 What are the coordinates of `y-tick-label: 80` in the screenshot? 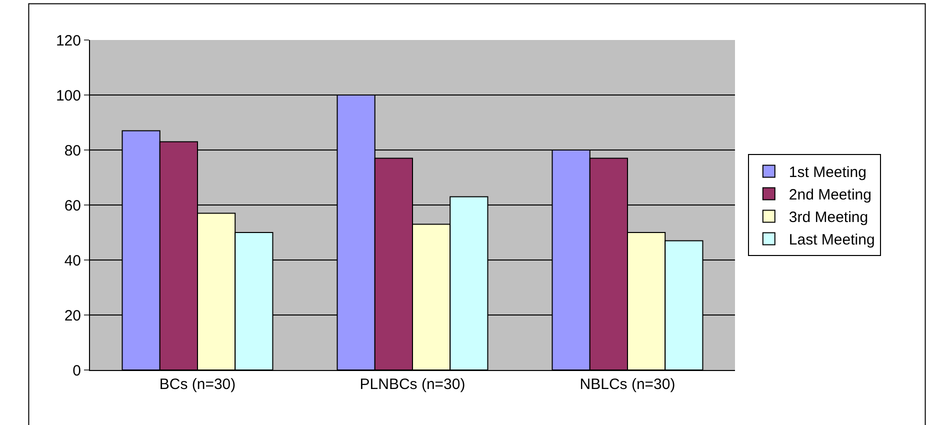 It's located at (72, 151).